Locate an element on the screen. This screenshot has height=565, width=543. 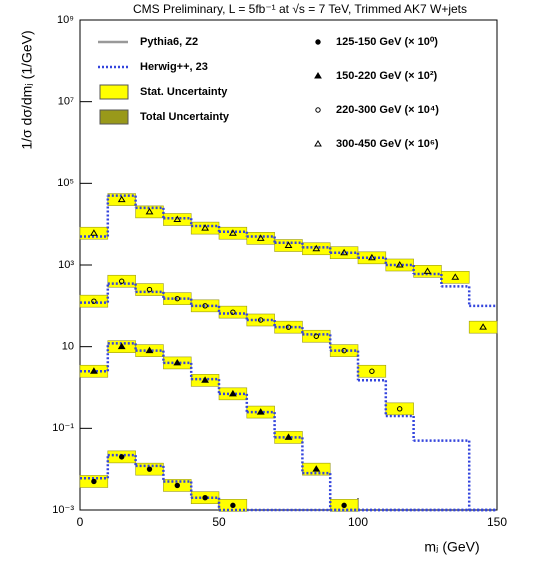
legend-label: 300-450 GeV (× 10⁶) is located at coordinates (387, 144).